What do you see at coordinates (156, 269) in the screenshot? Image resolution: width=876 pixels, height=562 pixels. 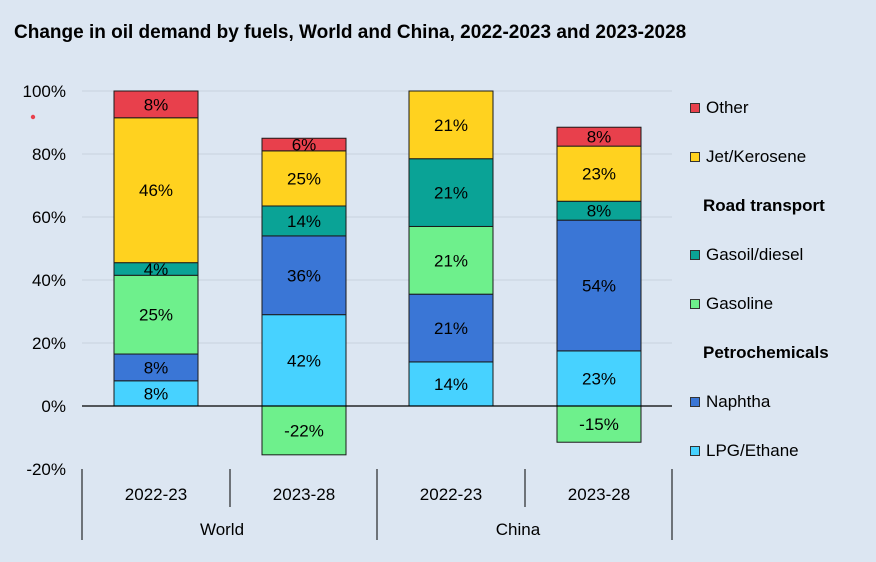 I see `data-label: 4%` at bounding box center [156, 269].